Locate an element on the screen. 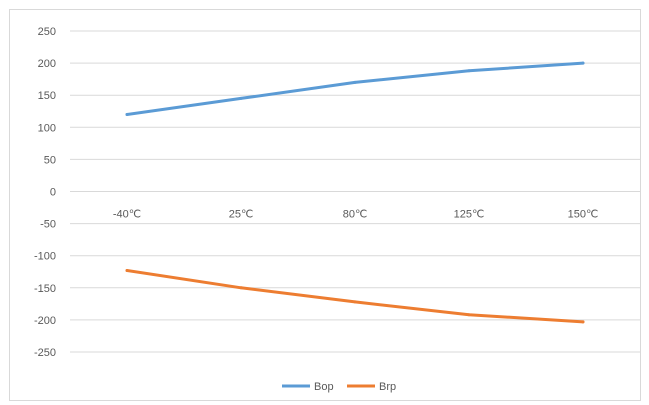 Image resolution: width=649 pixels, height=405 pixels. series-line-brp is located at coordinates (355, 296).